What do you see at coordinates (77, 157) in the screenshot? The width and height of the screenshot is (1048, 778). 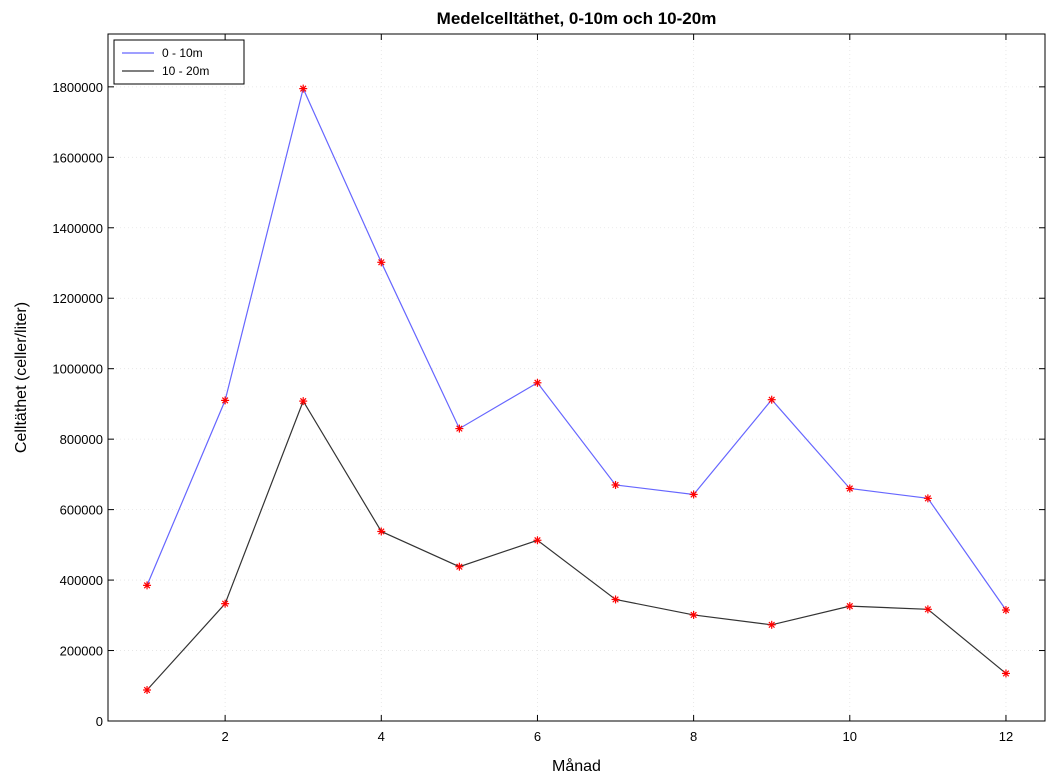 I see `y-tick-label: 1600000` at bounding box center [77, 157].